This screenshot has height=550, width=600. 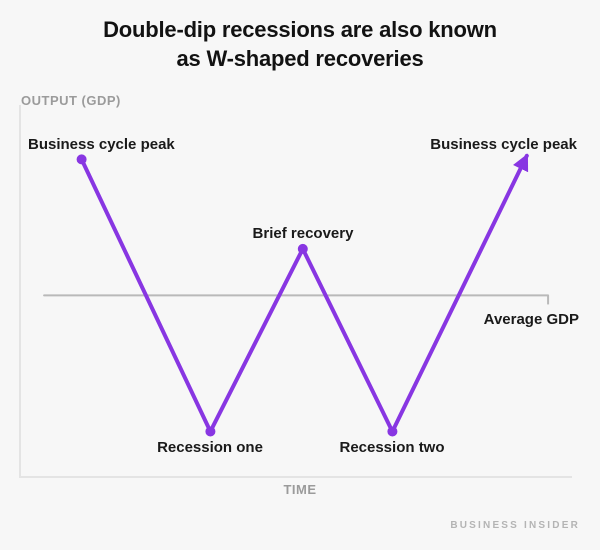 I want to click on x-axis-label: TIME, so click(x=300, y=489).